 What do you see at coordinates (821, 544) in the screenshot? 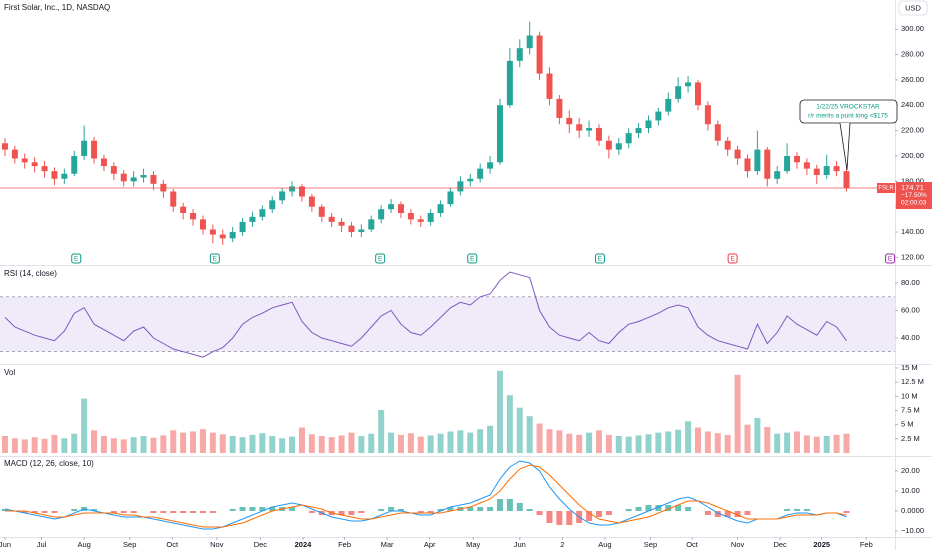
I see `x-tick-label: 2025` at bounding box center [821, 544].